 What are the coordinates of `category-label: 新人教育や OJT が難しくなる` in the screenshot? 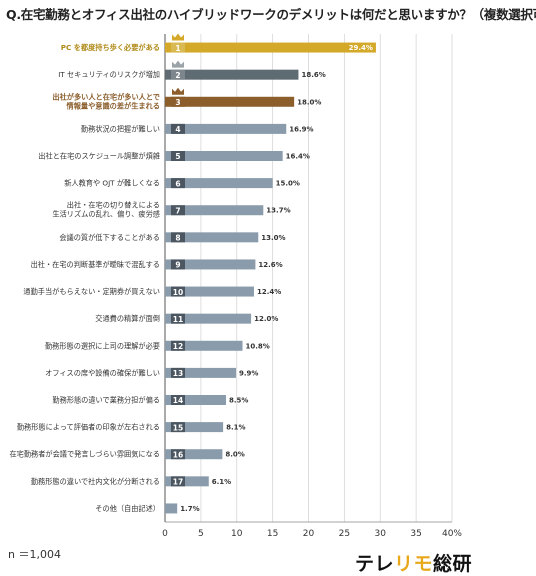 It's located at (112, 183).